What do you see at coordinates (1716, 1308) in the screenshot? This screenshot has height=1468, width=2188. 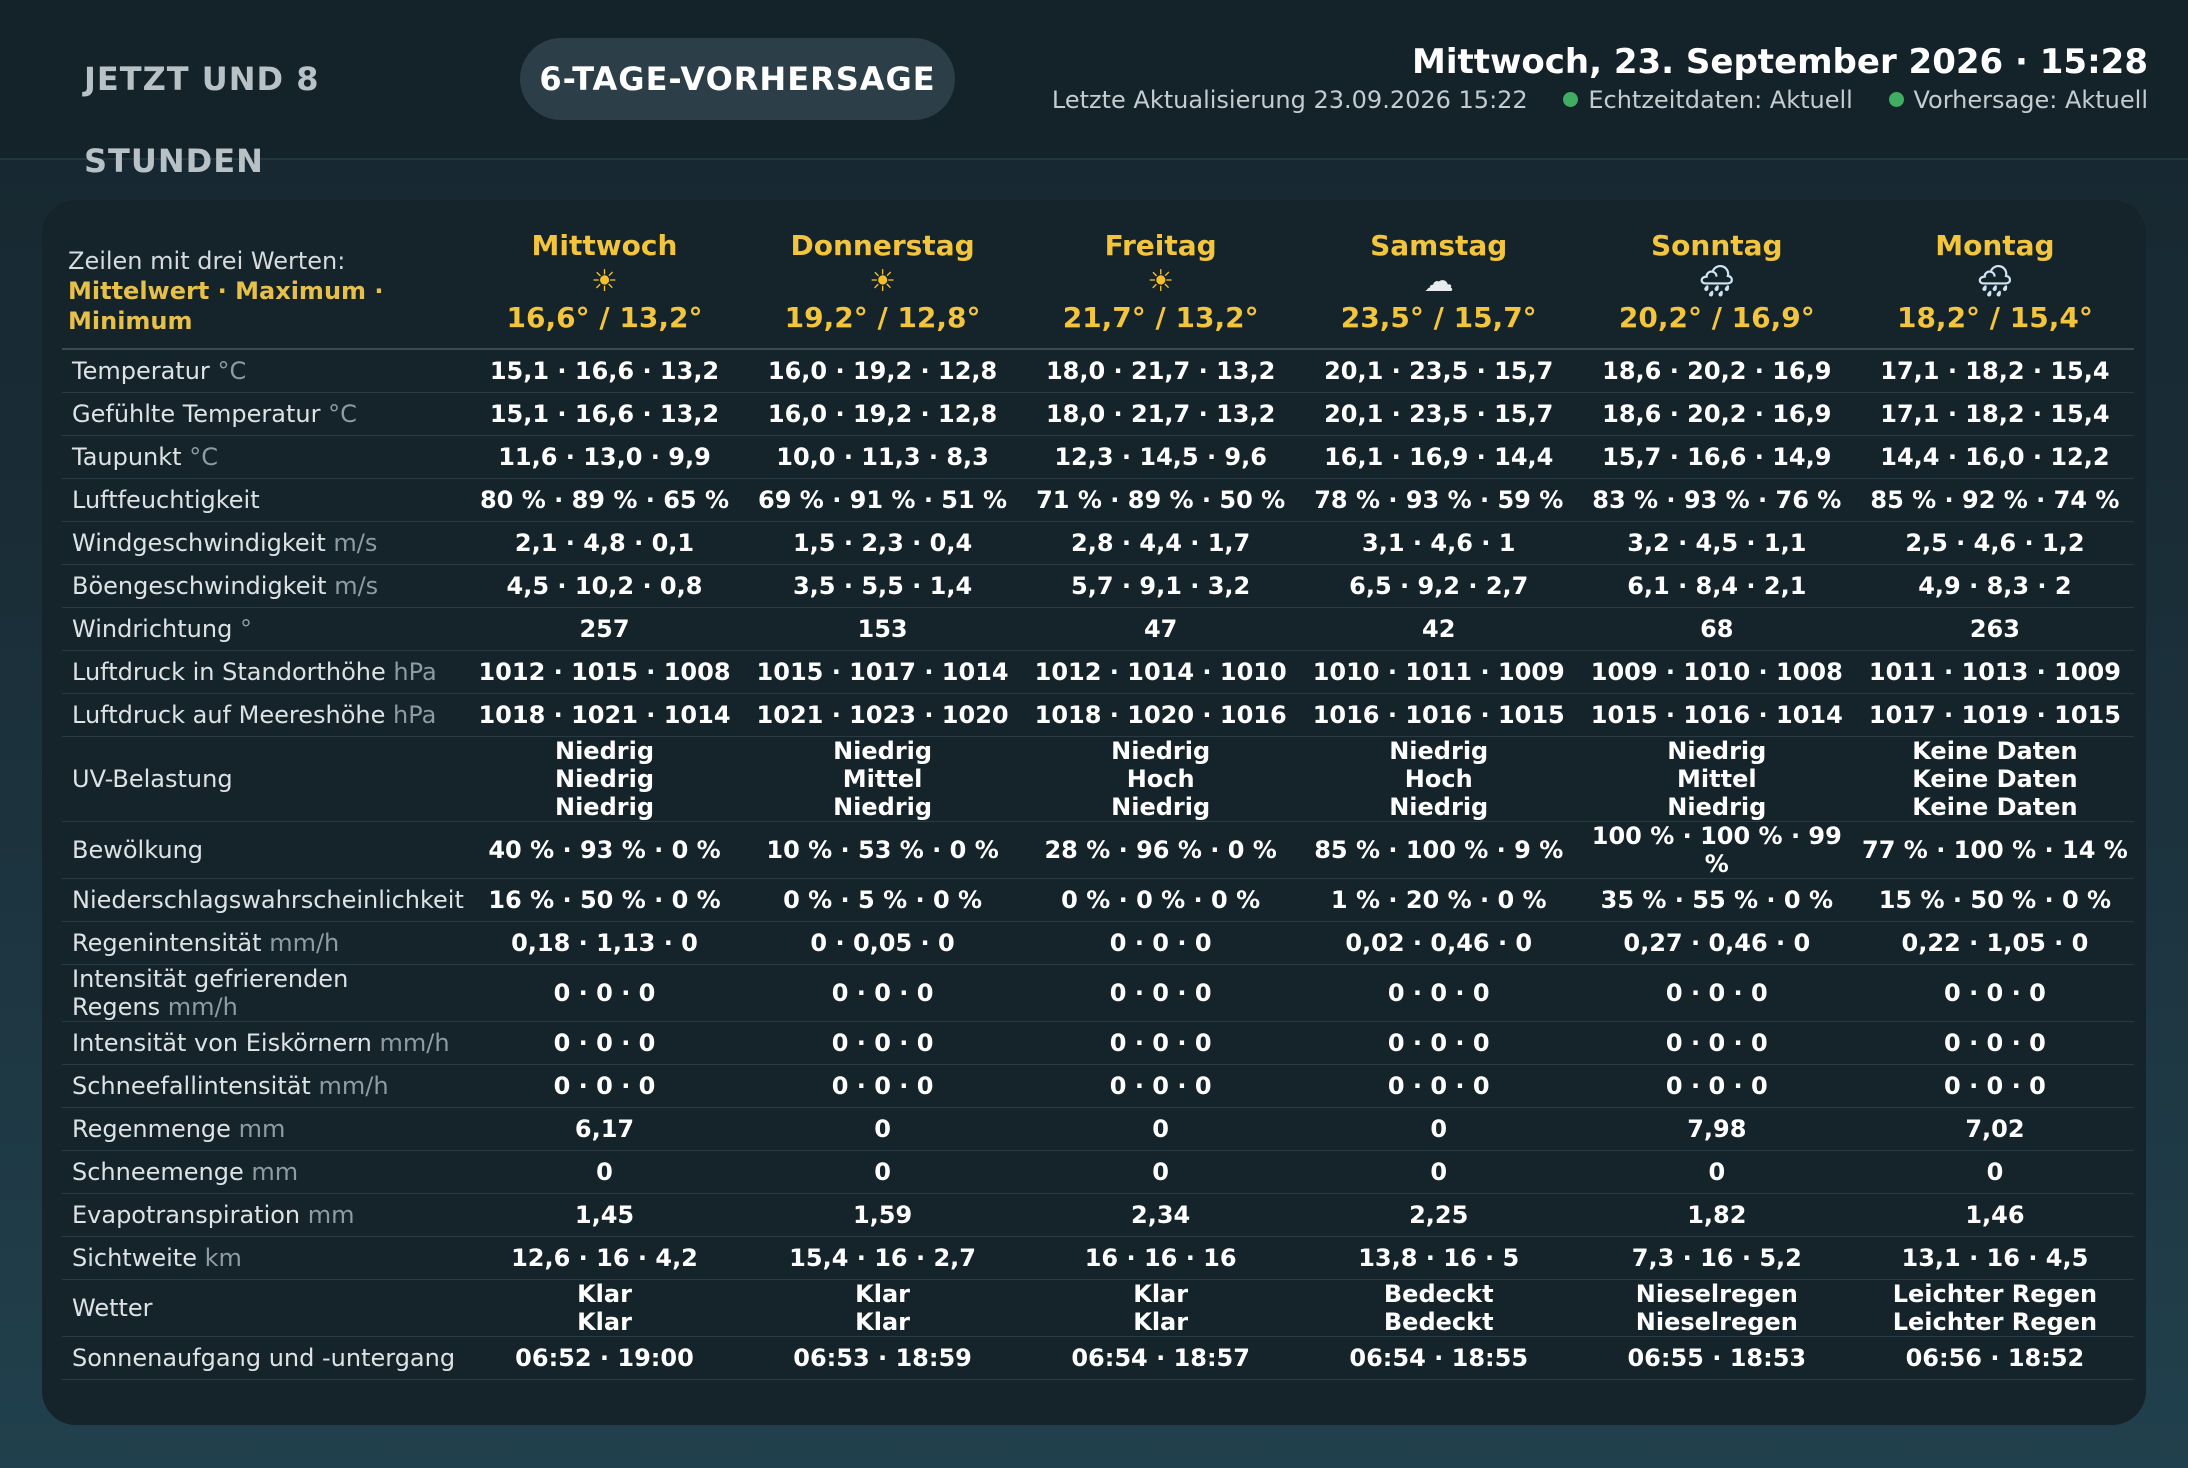 I see `value-cell: Nieselregen Nieselregen` at bounding box center [1716, 1308].